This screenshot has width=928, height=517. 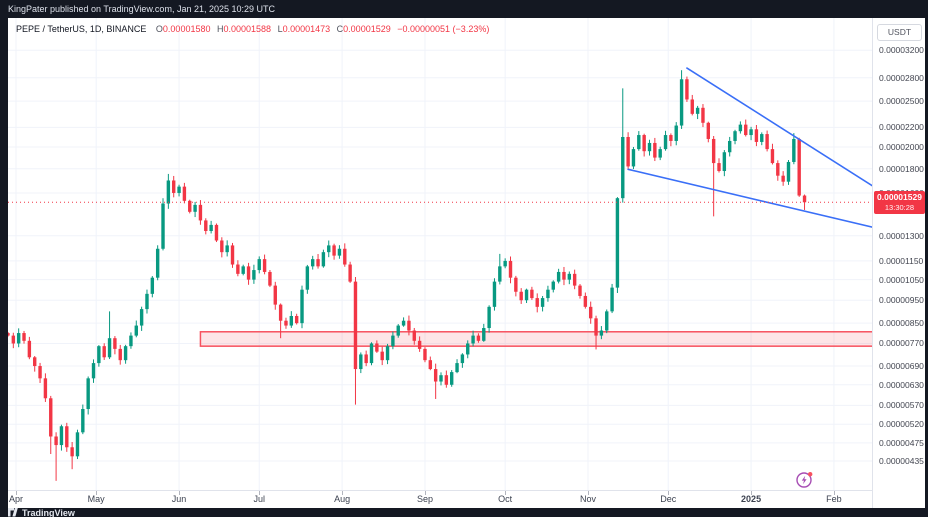 I want to click on time-tick-label: Sep, so click(x=424, y=499).